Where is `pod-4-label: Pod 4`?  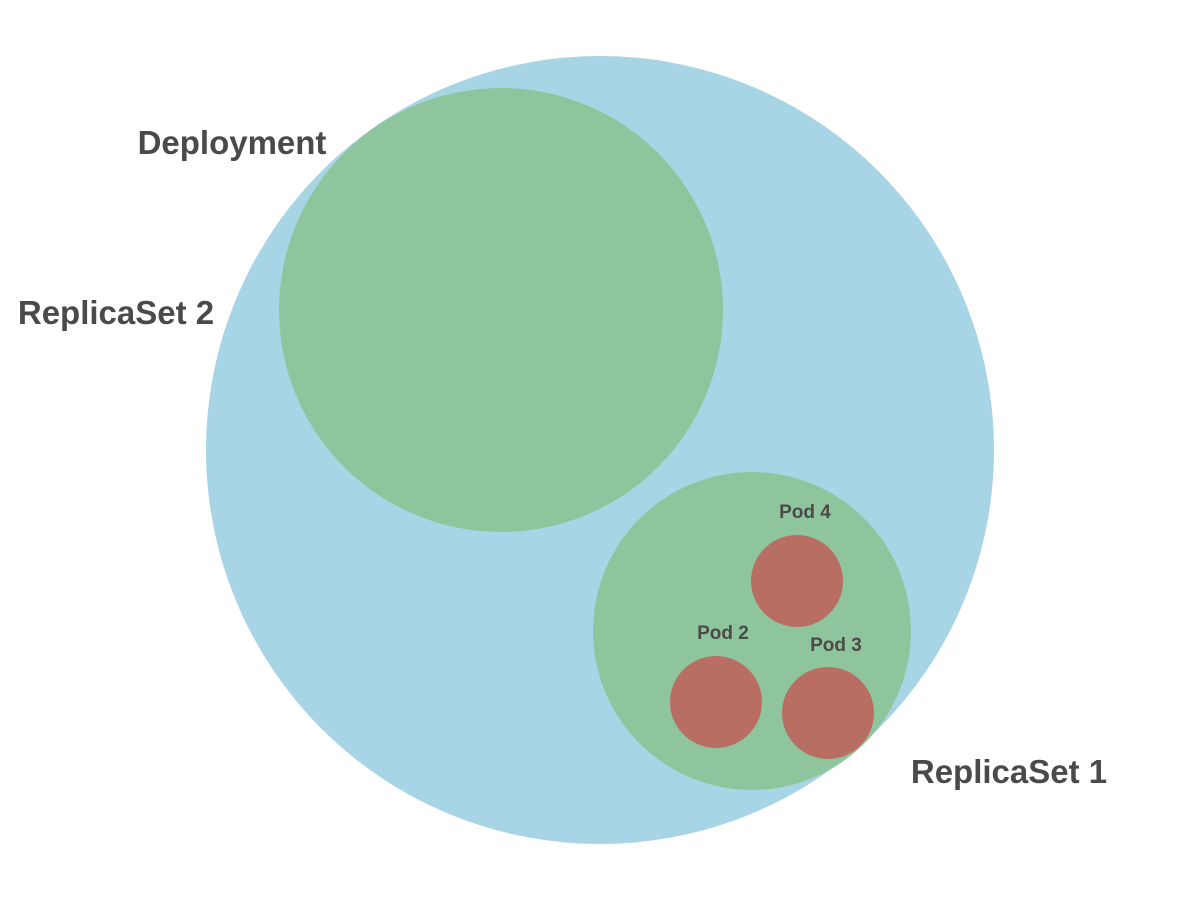
pod-4-label: Pod 4 is located at coordinates (805, 512).